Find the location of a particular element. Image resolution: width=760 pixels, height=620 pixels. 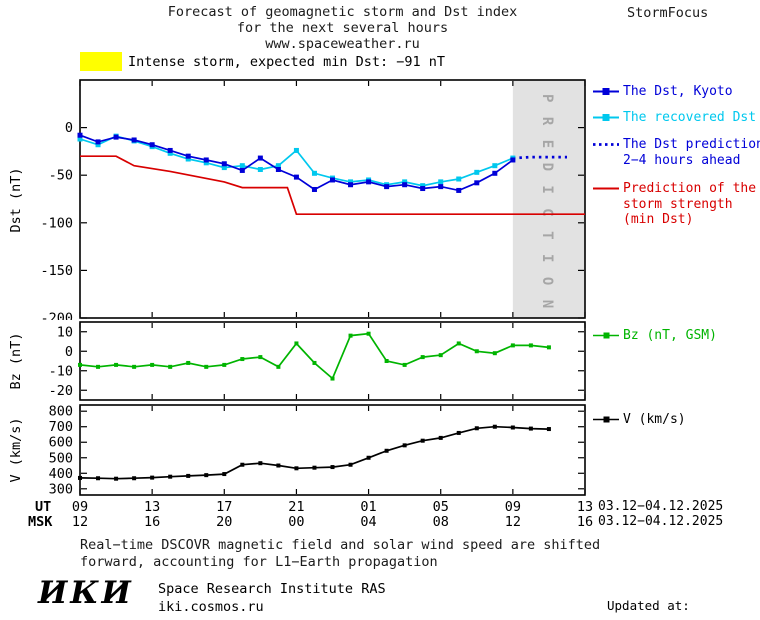

xtick-label: 13 is located at coordinates (152, 507).